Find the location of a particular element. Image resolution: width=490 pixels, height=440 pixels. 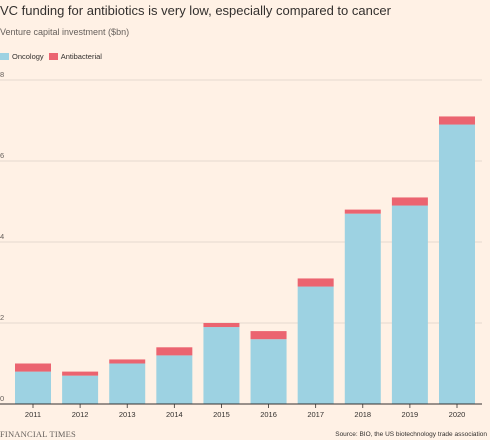

x-tick-label: 2016 is located at coordinates (268, 414).